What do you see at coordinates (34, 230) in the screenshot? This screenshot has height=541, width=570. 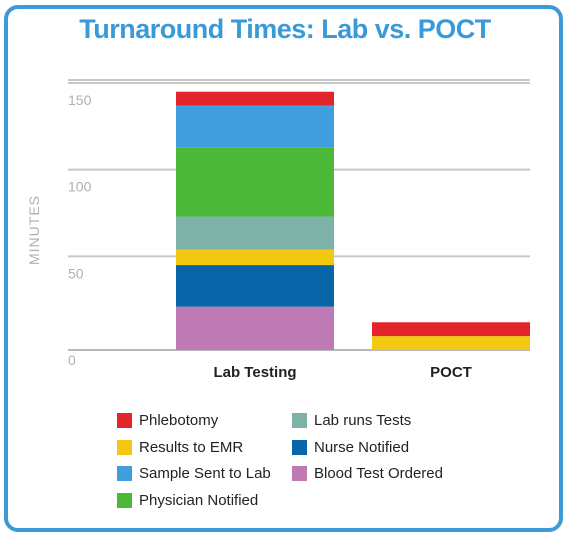 I see `y-axis-label: MINUTES` at bounding box center [34, 230].